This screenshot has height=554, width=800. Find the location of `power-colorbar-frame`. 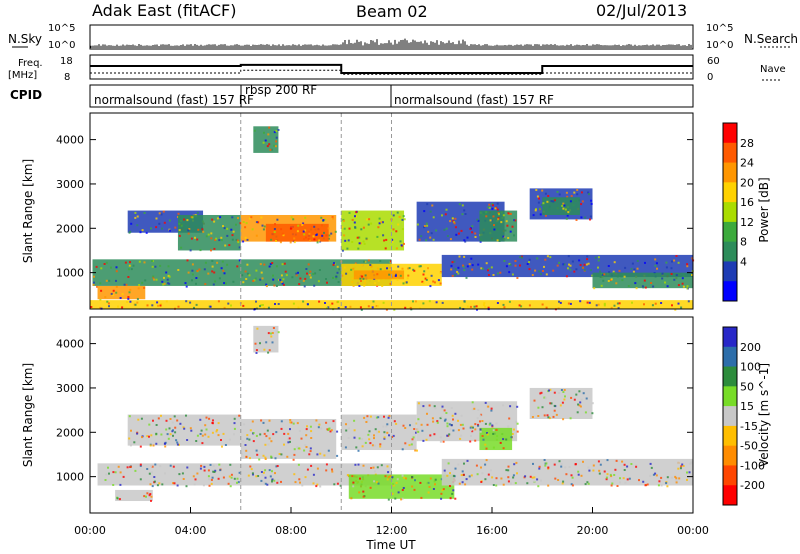

power-colorbar-frame is located at coordinates (730, 212).